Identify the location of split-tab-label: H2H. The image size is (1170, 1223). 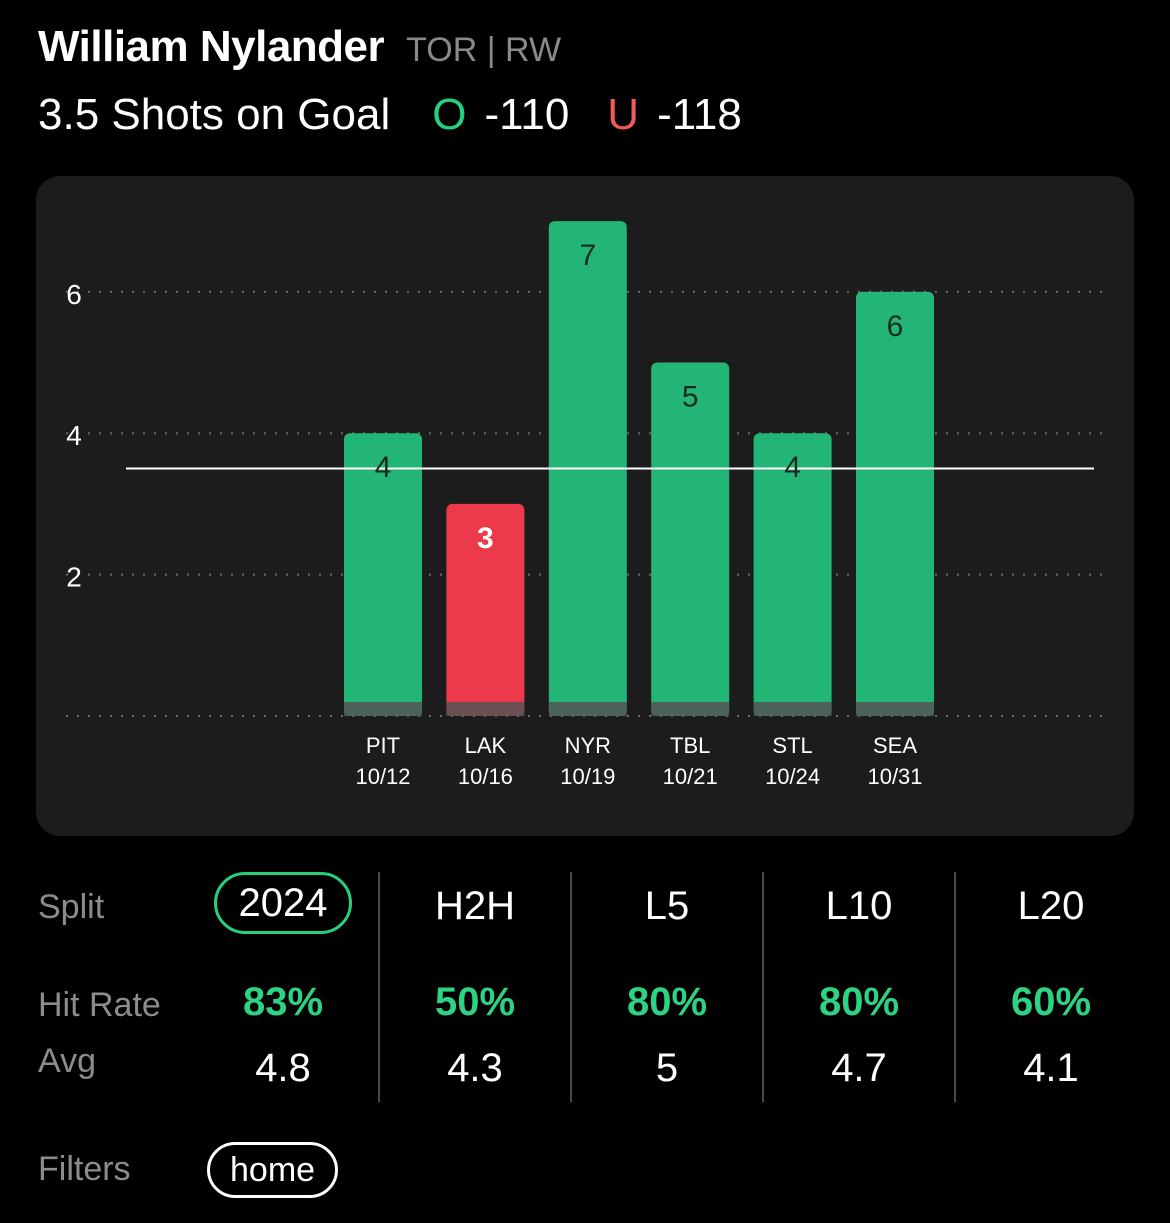
(475, 906).